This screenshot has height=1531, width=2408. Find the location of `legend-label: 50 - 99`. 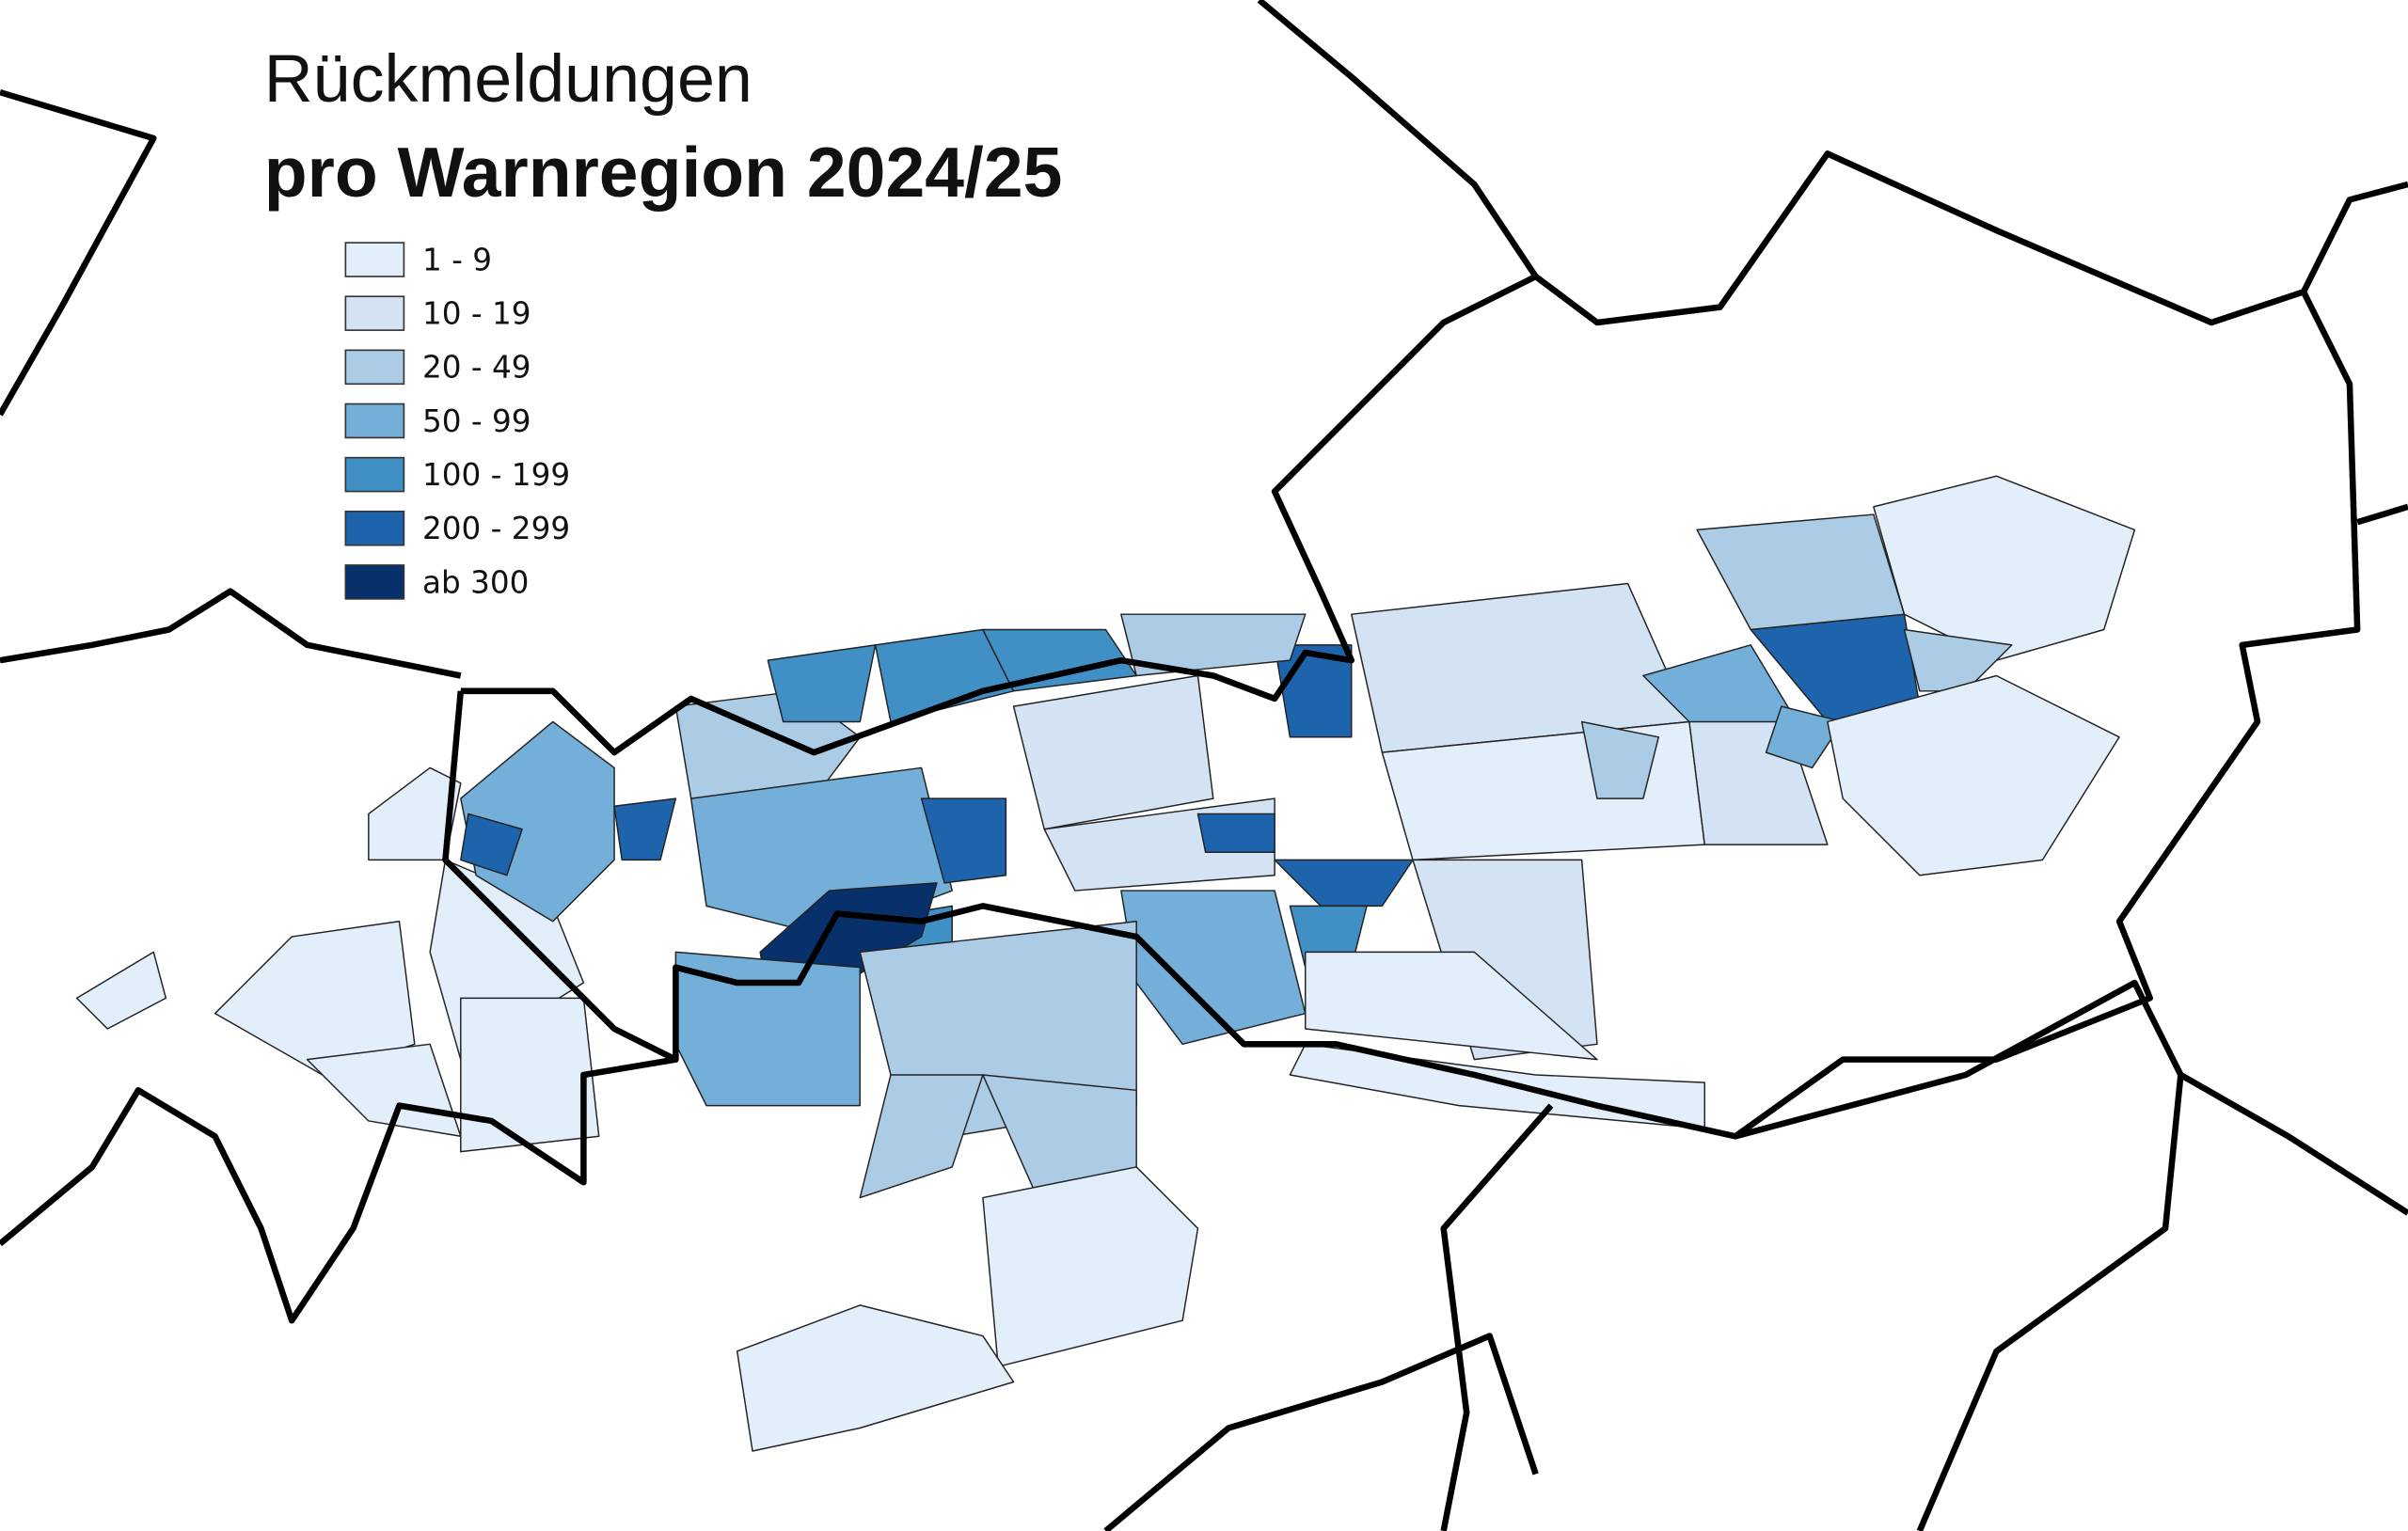

legend-label: 50 - 99 is located at coordinates (477, 421).